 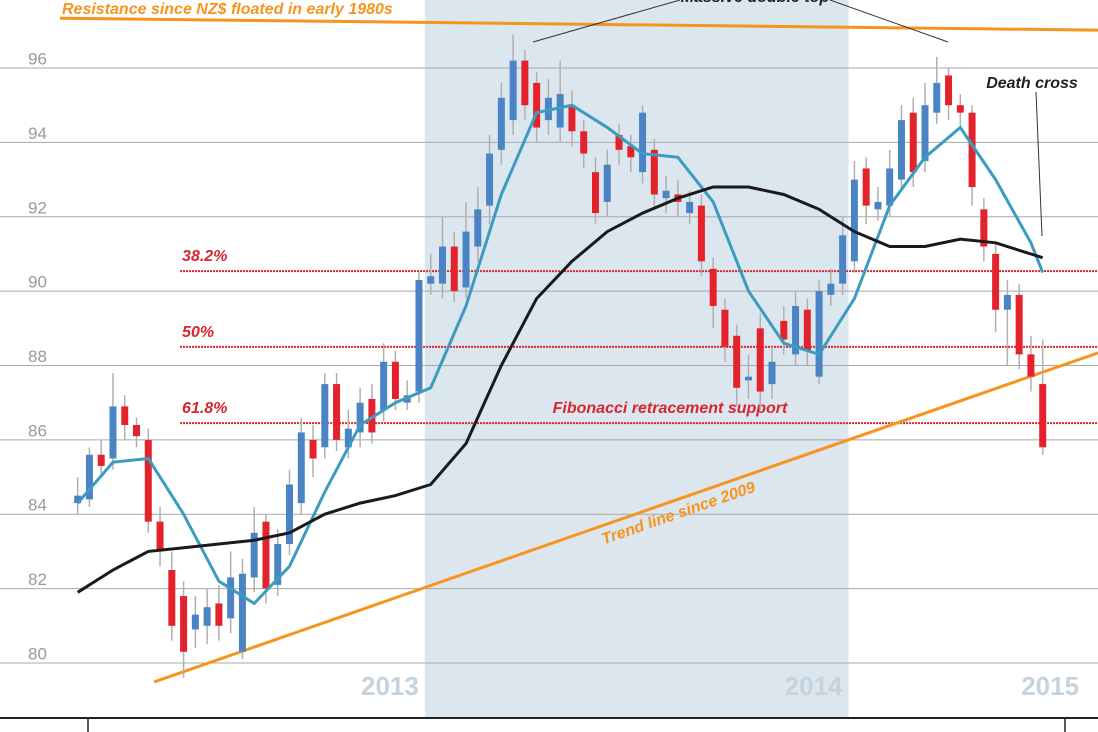 What do you see at coordinates (37, 133) in the screenshot?
I see `y-tick-label: 94` at bounding box center [37, 133].